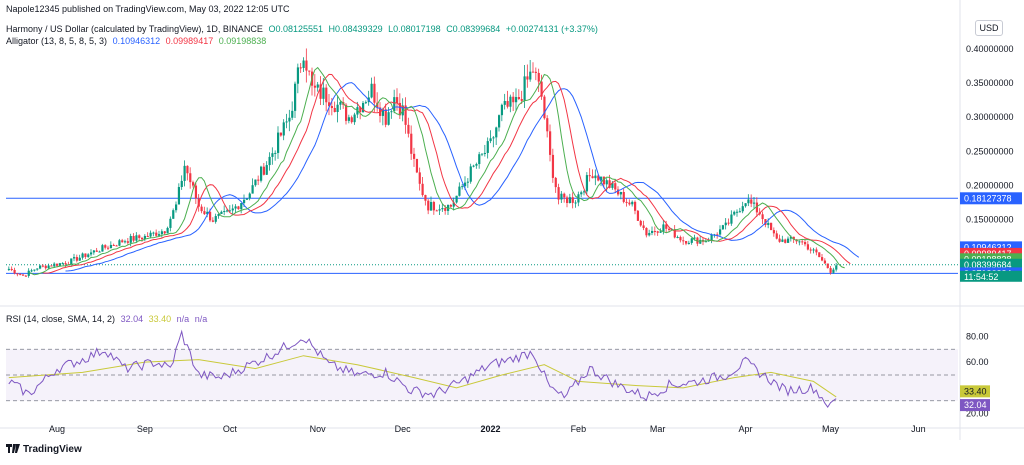 The width and height of the screenshot is (1024, 465). Describe the element at coordinates (981, 277) in the screenshot. I see `countdown-label: 11:54:52` at that location.